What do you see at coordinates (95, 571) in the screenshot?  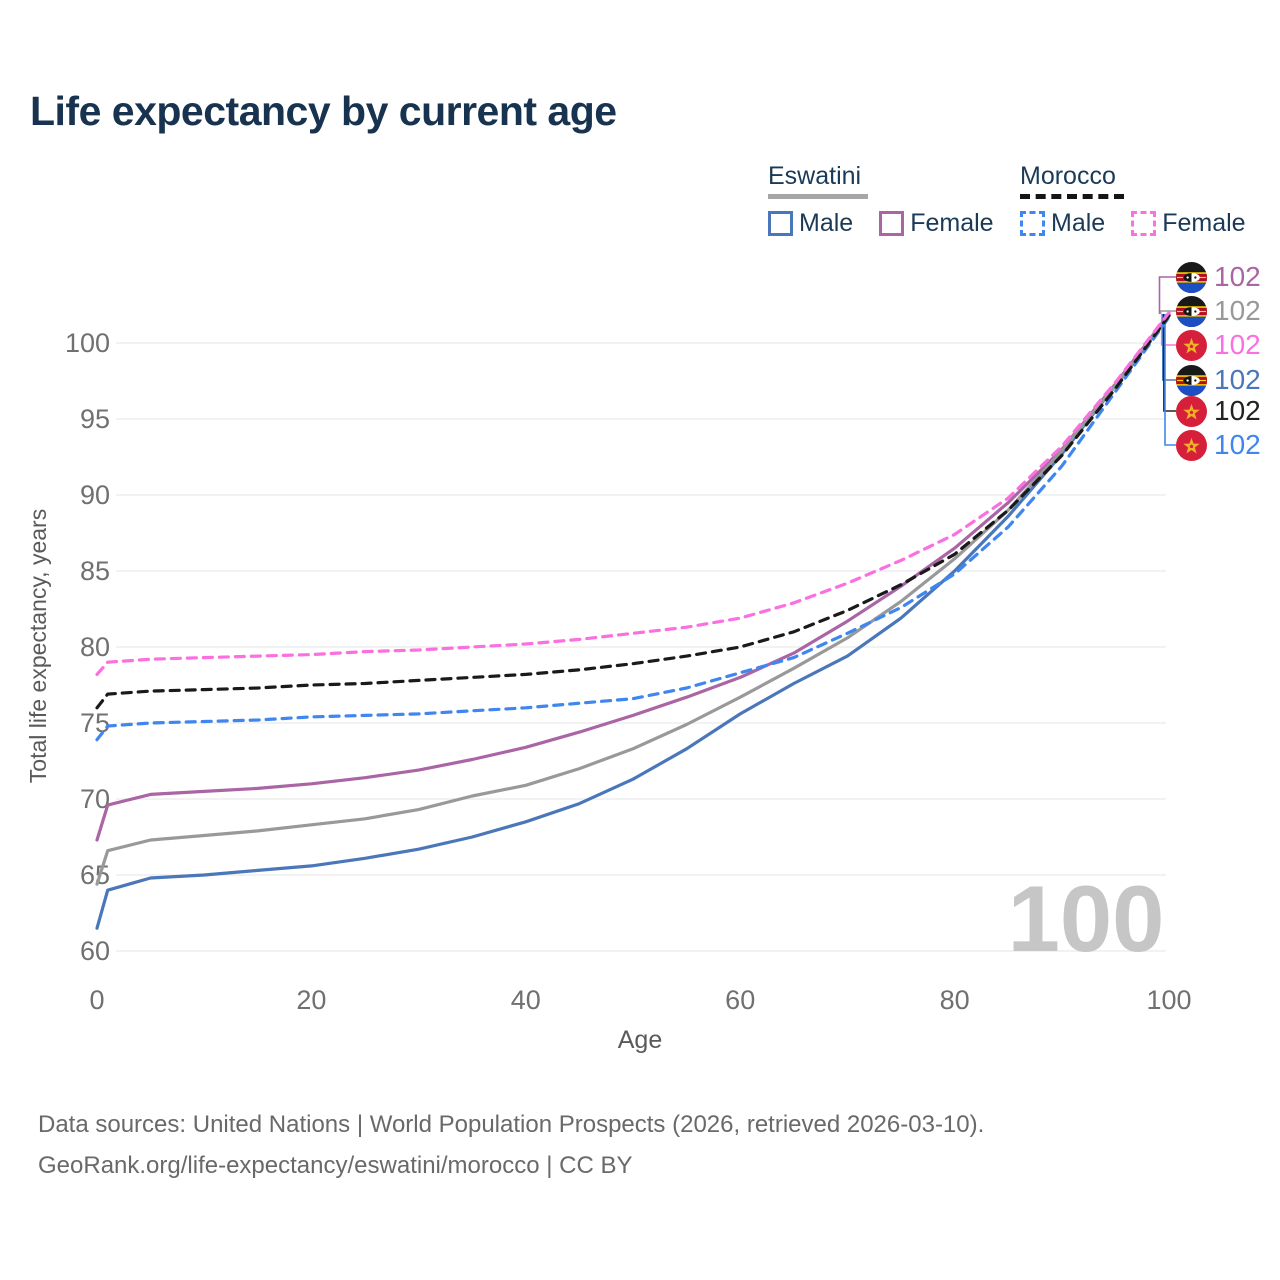 I see `y-tick-label: 85` at bounding box center [95, 571].